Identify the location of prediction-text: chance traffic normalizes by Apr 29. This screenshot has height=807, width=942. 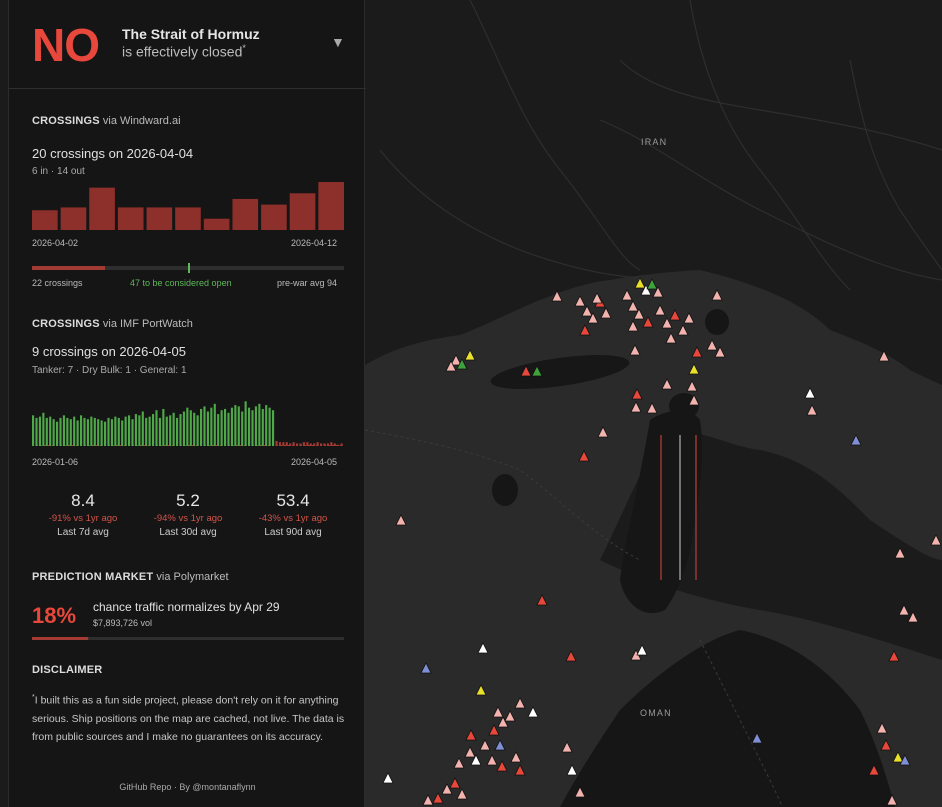
(186, 607).